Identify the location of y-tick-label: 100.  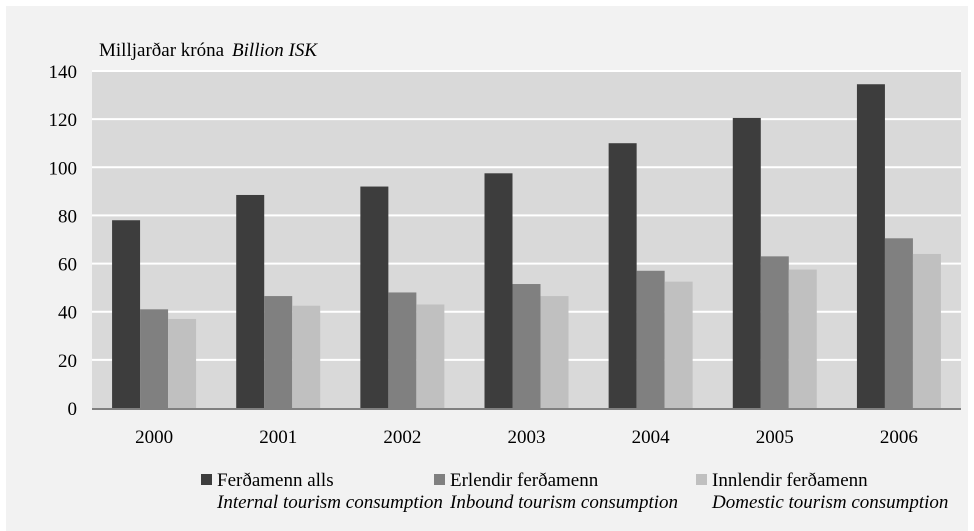
(63, 168).